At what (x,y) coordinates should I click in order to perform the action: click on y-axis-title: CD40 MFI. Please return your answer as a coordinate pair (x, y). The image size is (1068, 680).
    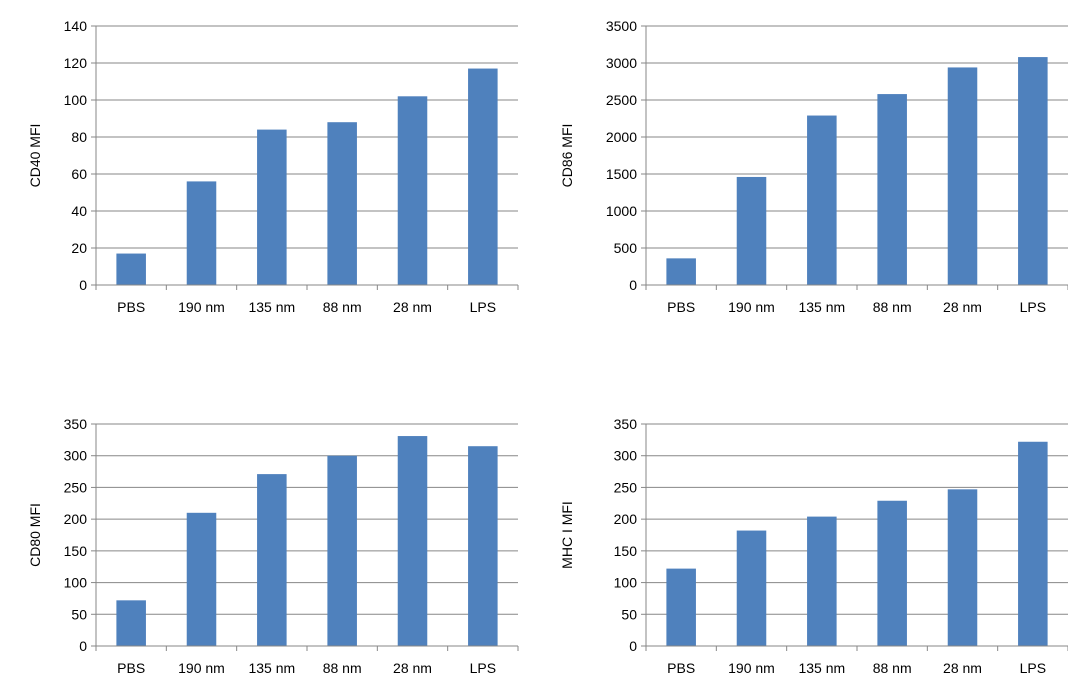
    Looking at the image, I should click on (35, 156).